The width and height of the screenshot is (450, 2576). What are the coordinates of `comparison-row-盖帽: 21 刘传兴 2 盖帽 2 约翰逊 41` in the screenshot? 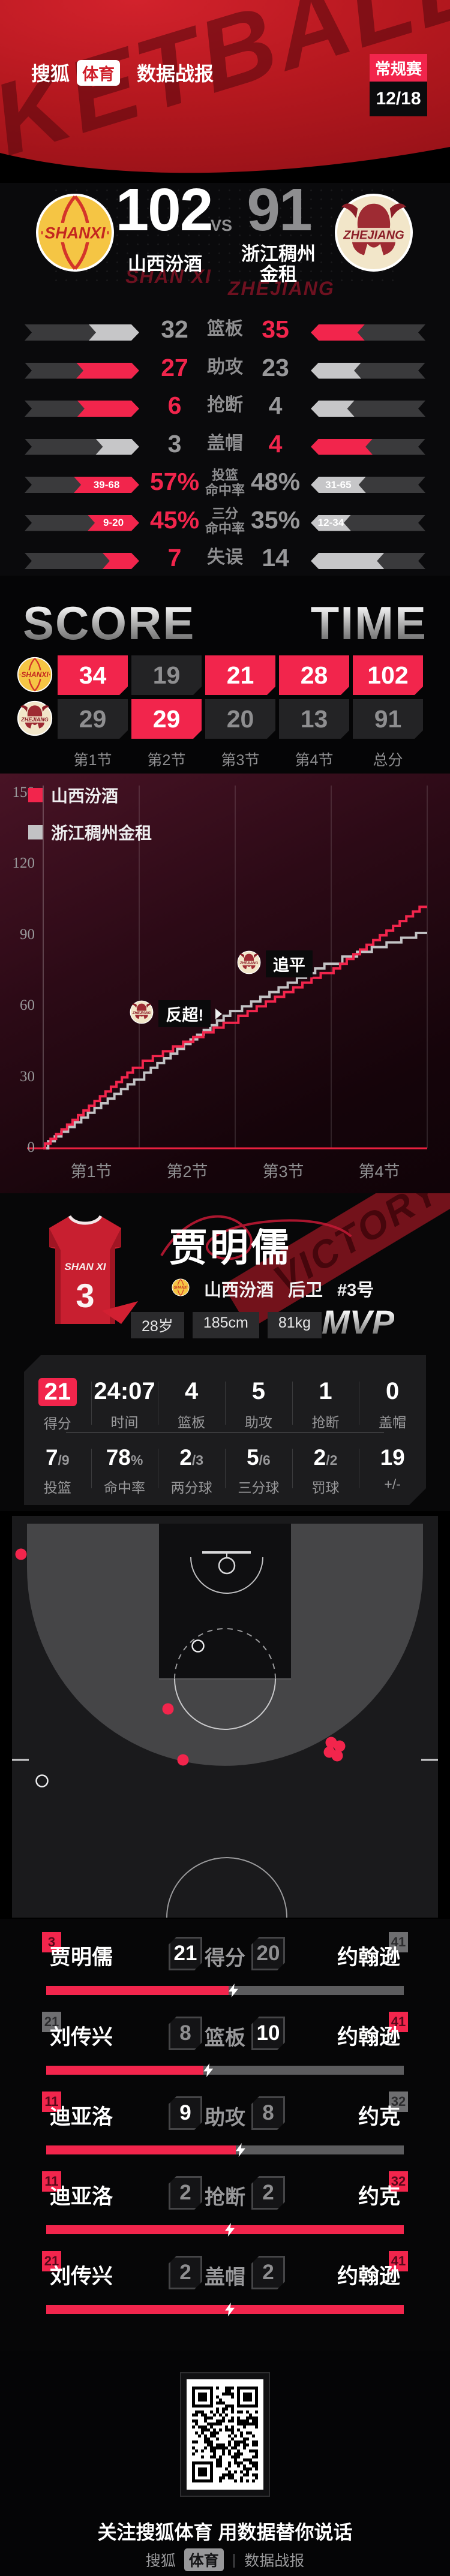 It's located at (225, 2285).